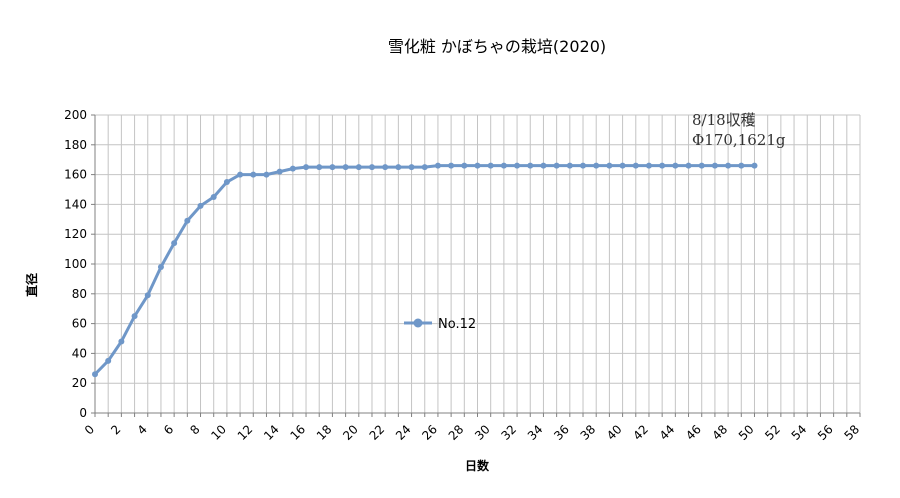  I want to click on x-tick-label: 44, so click(667, 432).